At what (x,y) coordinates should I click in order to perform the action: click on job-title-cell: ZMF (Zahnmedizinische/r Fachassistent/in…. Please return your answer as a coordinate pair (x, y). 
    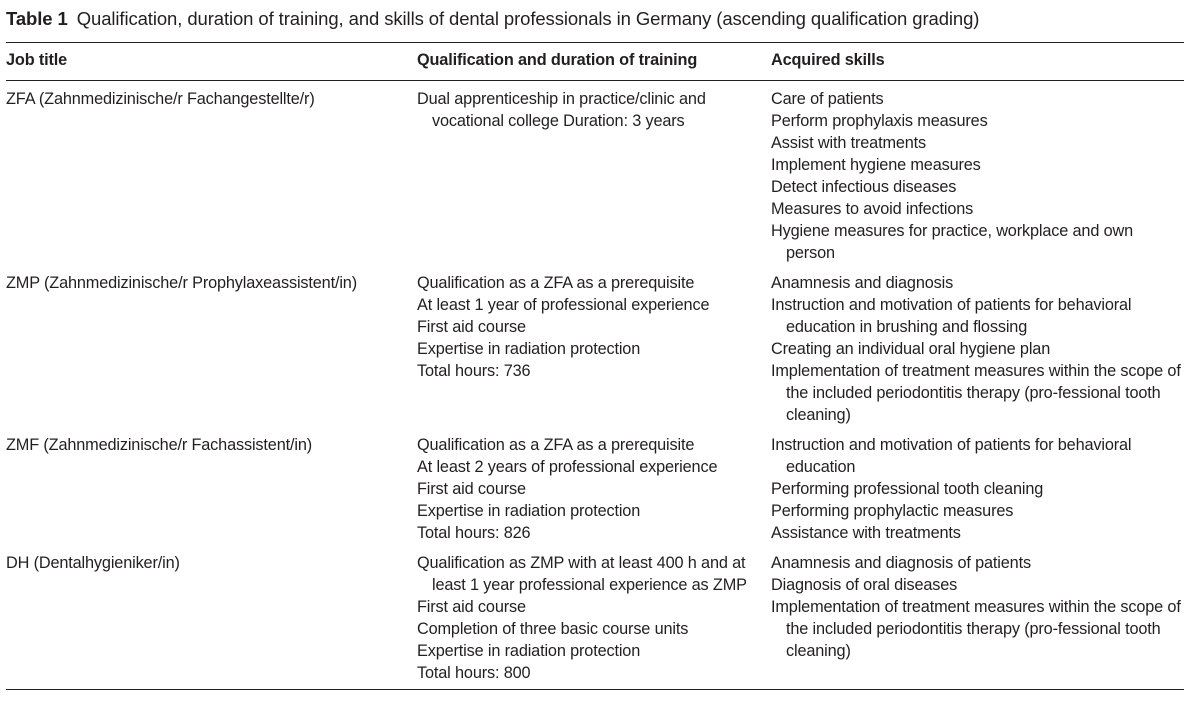
    Looking at the image, I should click on (211, 493).